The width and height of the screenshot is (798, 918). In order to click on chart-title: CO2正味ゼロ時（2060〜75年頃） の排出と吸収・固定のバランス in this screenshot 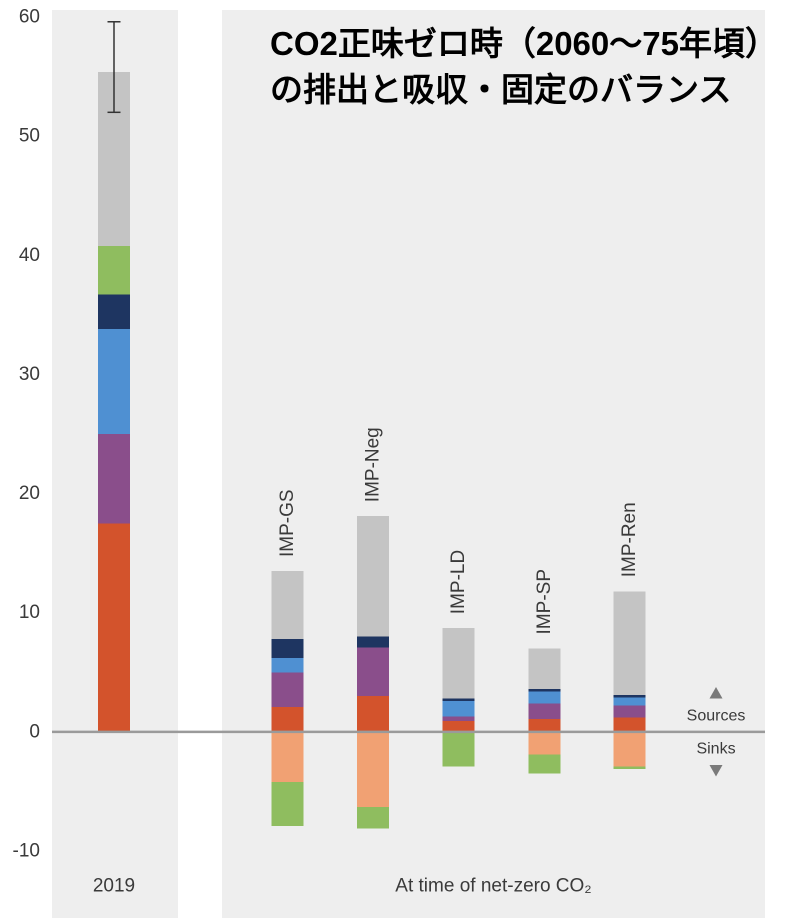, I will do `click(524, 67)`.